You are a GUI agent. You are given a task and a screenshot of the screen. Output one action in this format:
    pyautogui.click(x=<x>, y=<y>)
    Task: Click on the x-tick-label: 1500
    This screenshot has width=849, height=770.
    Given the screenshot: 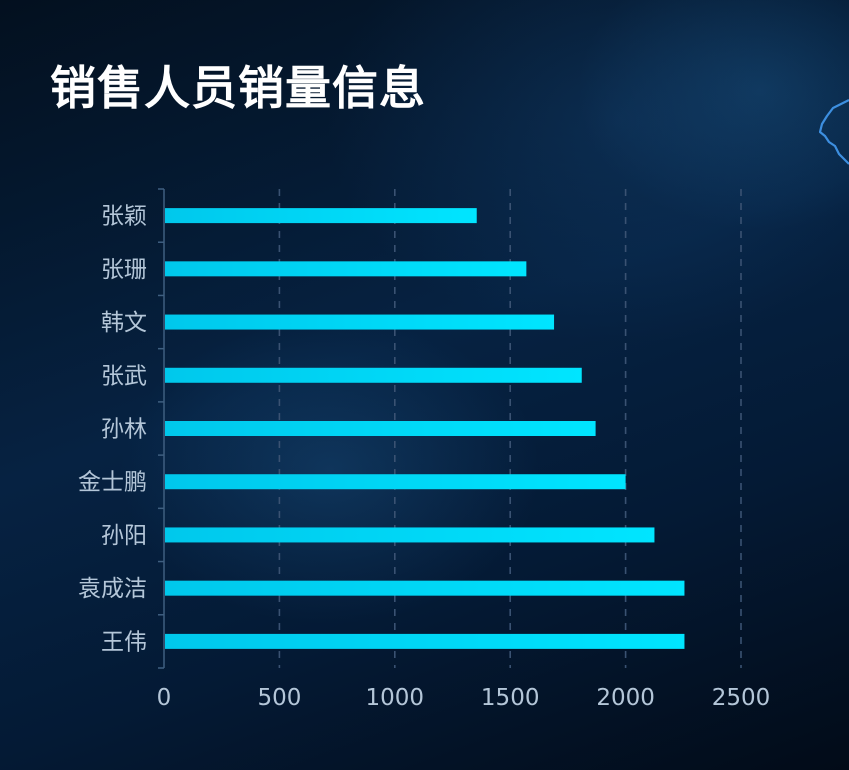 What is the action you would take?
    pyautogui.click(x=510, y=698)
    